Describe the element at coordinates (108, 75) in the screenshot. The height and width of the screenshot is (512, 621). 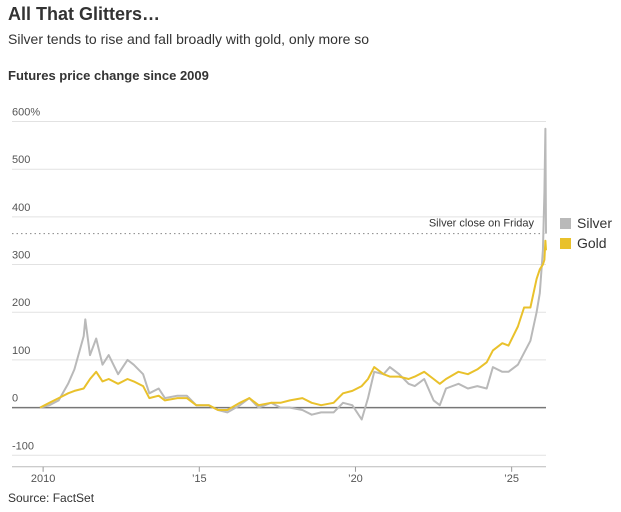
I see `chart-title: Futures price change since 2009` at that location.